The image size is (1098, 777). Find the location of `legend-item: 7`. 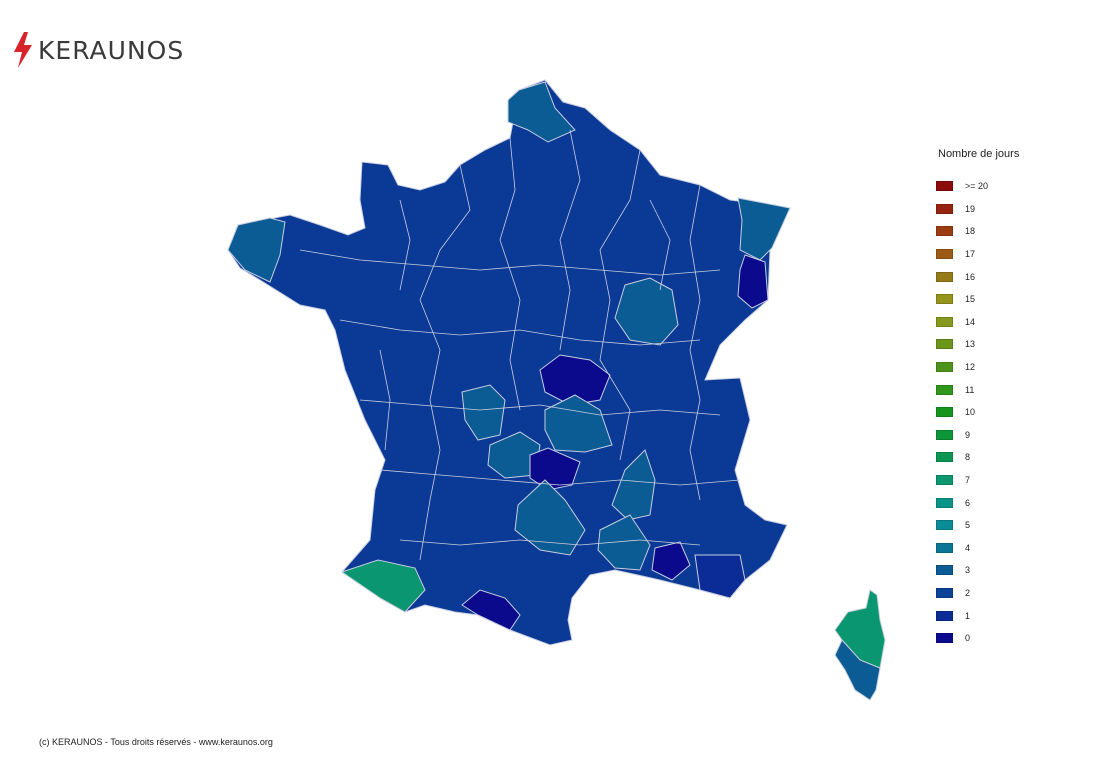

legend-item: 7 is located at coordinates (1006, 480).